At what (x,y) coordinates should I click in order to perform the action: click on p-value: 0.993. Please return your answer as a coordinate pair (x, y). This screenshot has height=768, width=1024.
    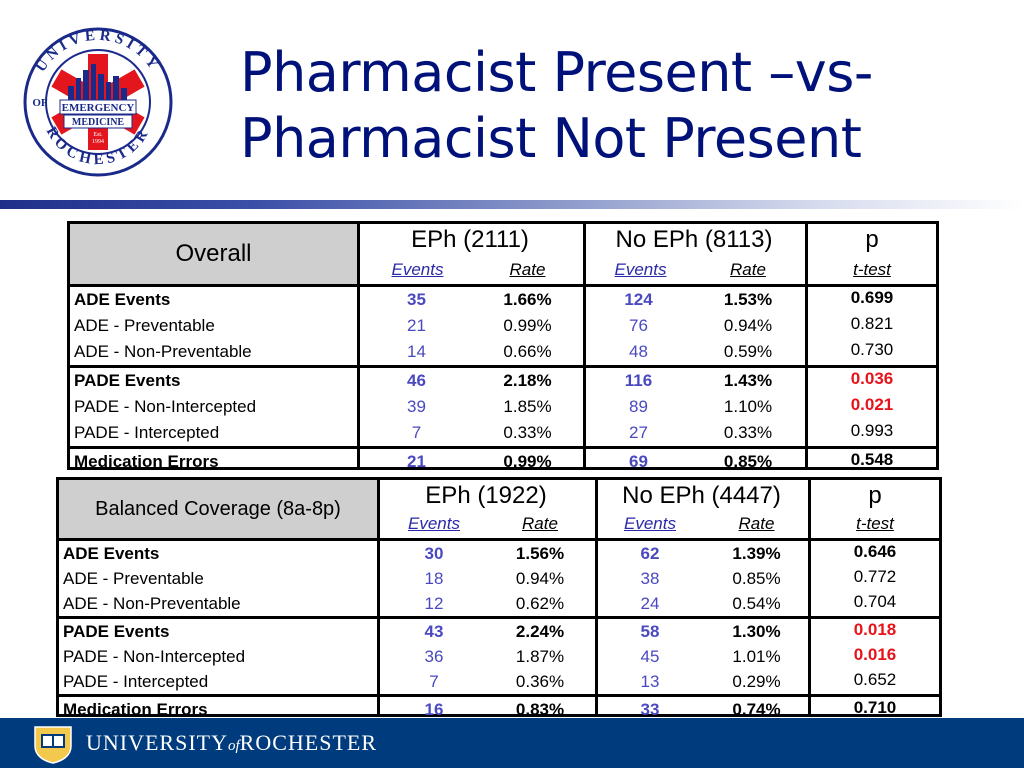
    Looking at the image, I should click on (872, 430).